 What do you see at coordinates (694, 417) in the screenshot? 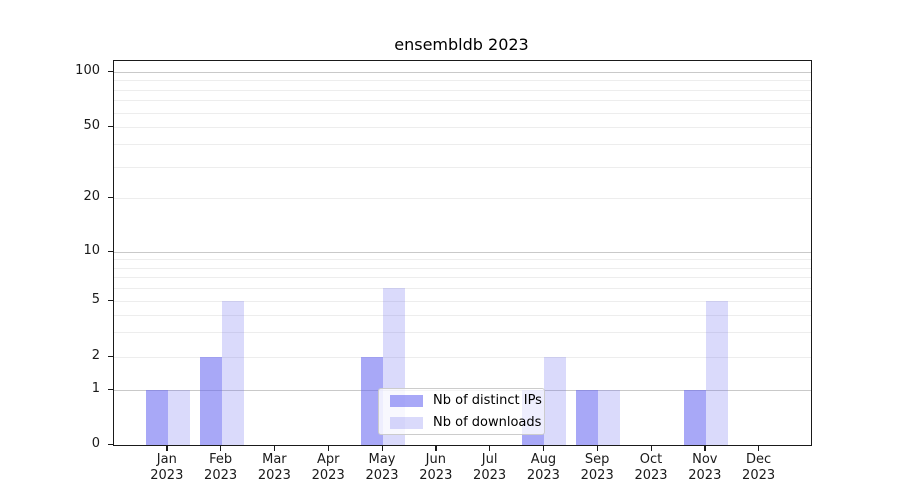
I see `bar-nb-of-distinct-ips-nov` at bounding box center [694, 417].